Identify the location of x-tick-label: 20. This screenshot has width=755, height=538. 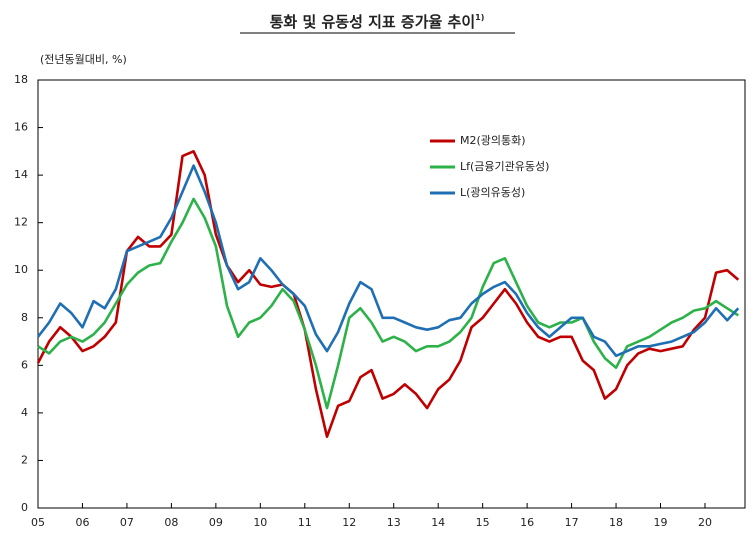
(705, 522).